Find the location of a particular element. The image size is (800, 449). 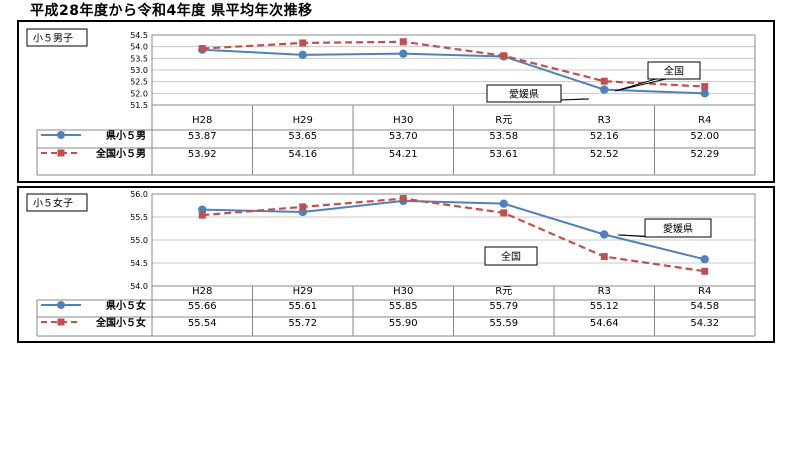

page-title: 平成28年度から令和4年度 県平均年次推移 is located at coordinates (171, 11).